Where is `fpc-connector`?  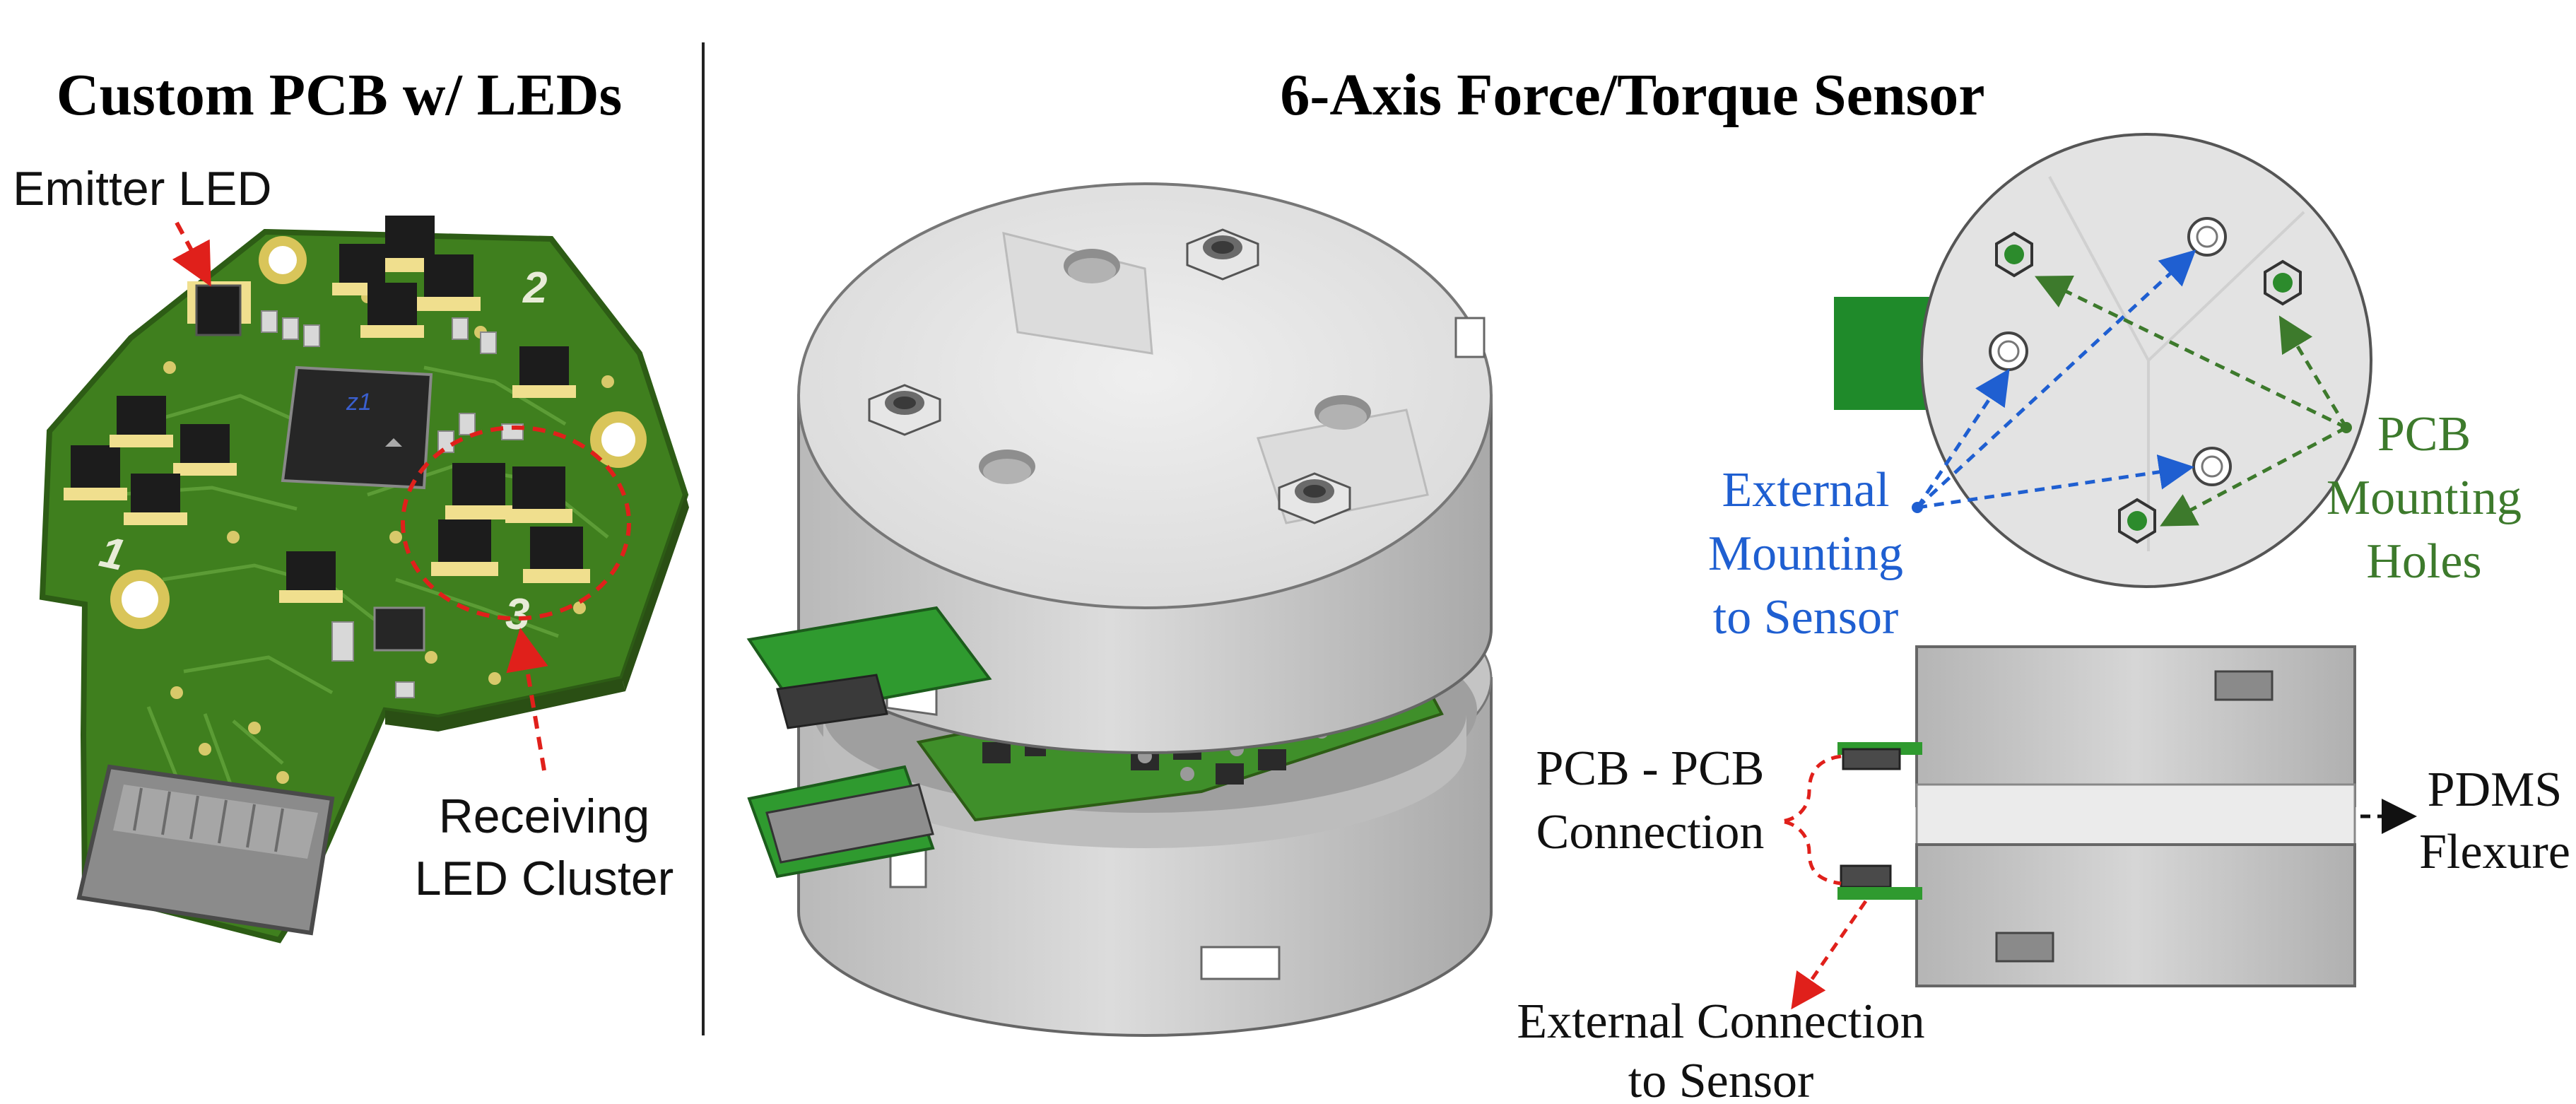
fpc-connector is located at coordinates (205, 850).